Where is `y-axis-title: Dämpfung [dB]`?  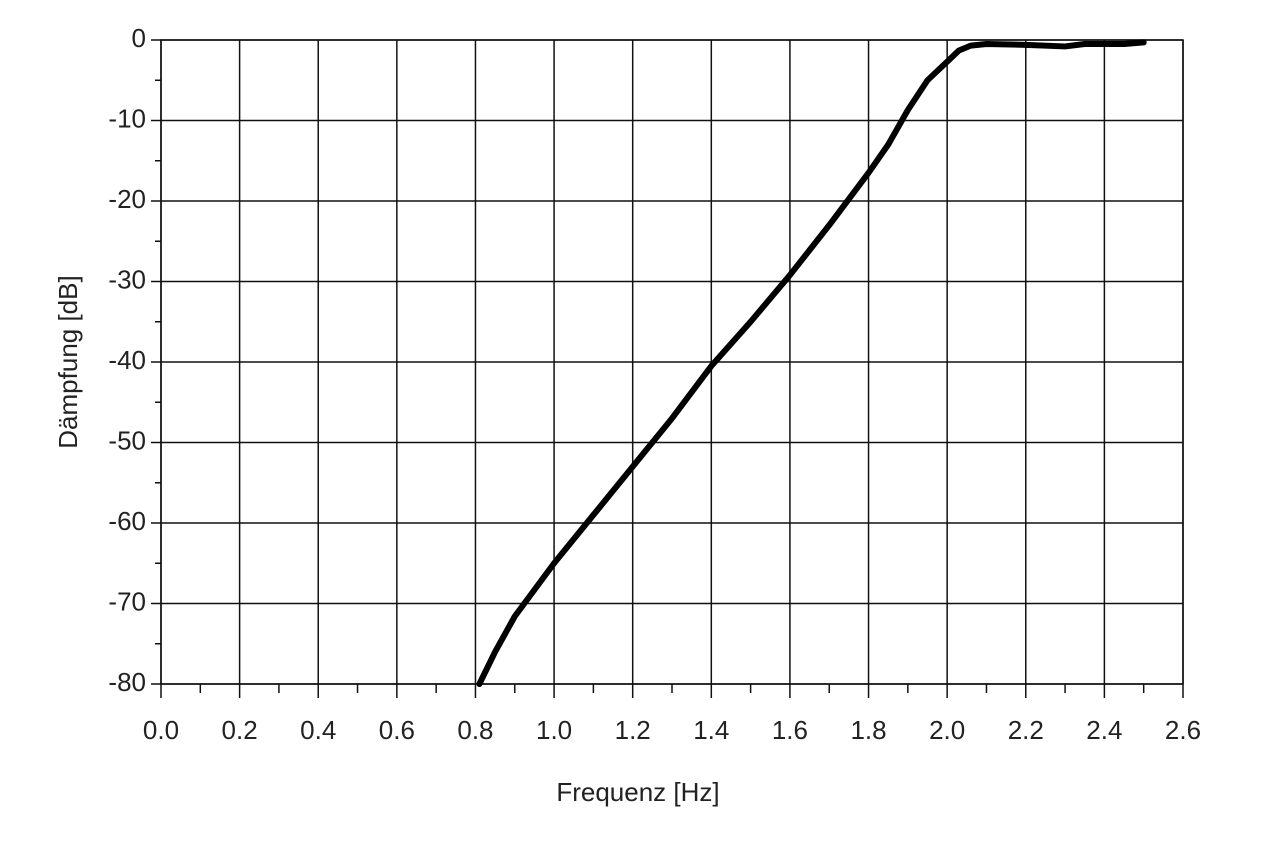
y-axis-title: Dämpfung [dB] is located at coordinates (68, 361).